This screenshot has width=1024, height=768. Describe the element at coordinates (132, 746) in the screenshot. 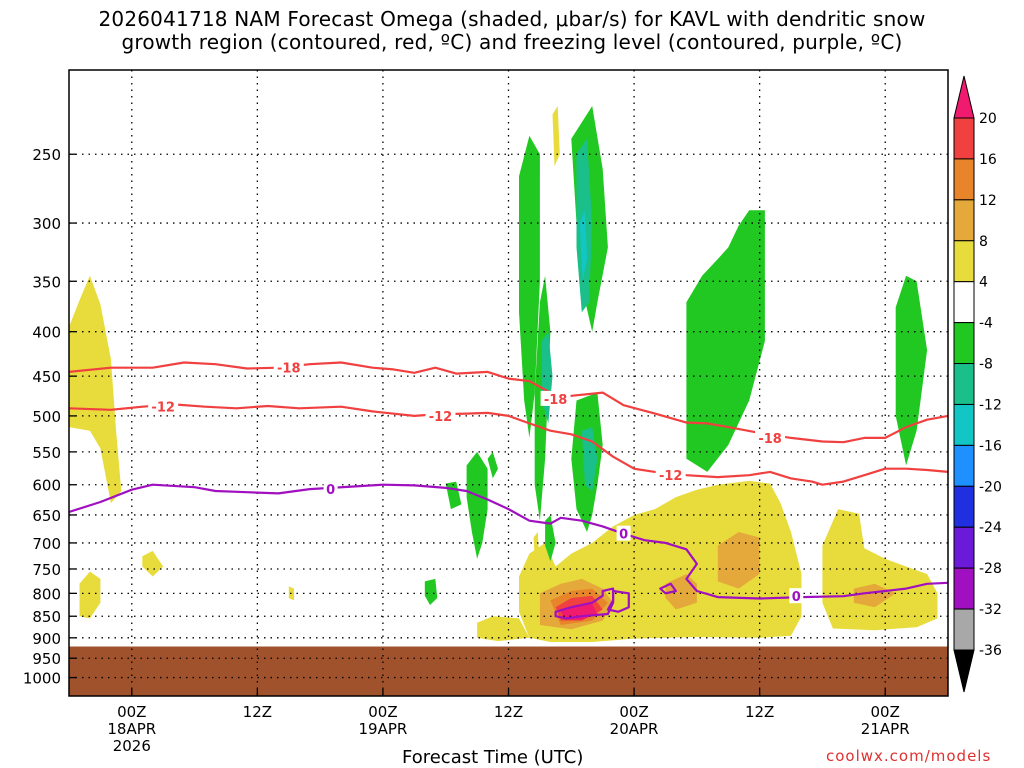

I see `x-tick-label-6-2: 2026` at that location.